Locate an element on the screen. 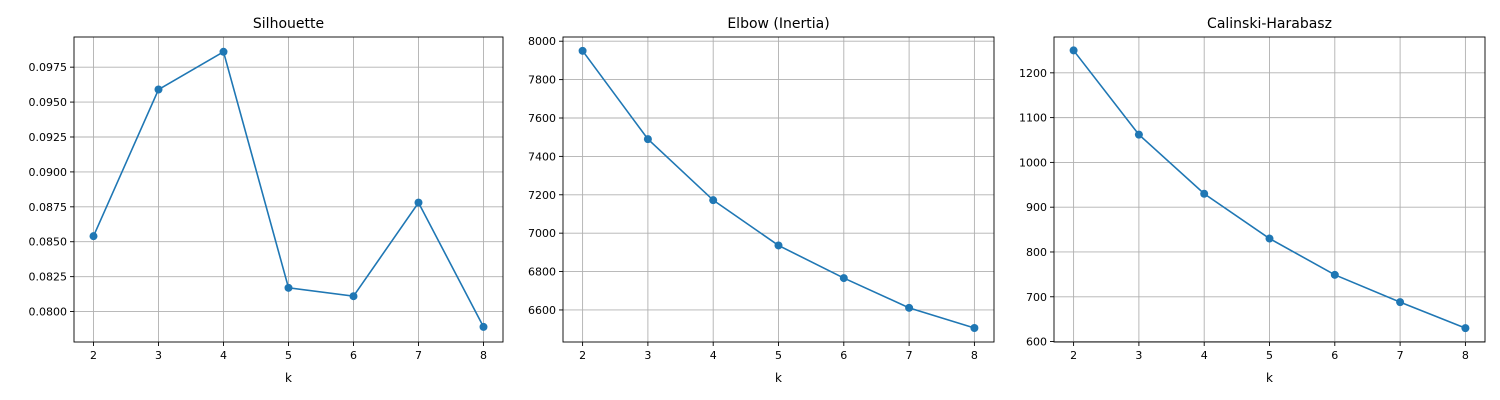 Image resolution: width=1500 pixels, height=400 pixels. y-tick-label: 0.0850 is located at coordinates (48, 242).